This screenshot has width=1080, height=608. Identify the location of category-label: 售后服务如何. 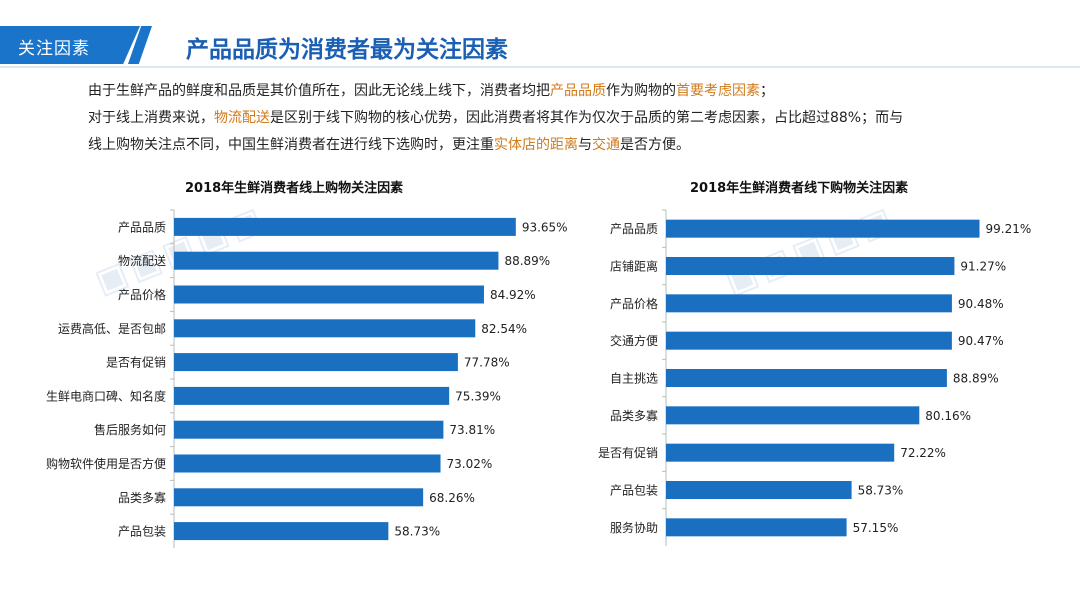
(130, 429).